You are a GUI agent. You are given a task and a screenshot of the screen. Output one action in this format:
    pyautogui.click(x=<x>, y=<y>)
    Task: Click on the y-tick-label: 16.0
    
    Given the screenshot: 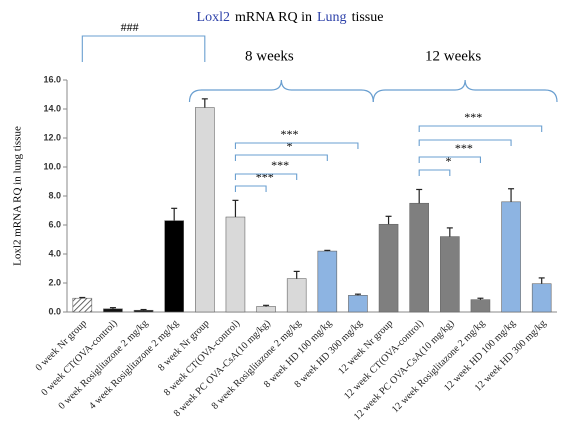 What is the action you would take?
    pyautogui.click(x=52, y=79)
    